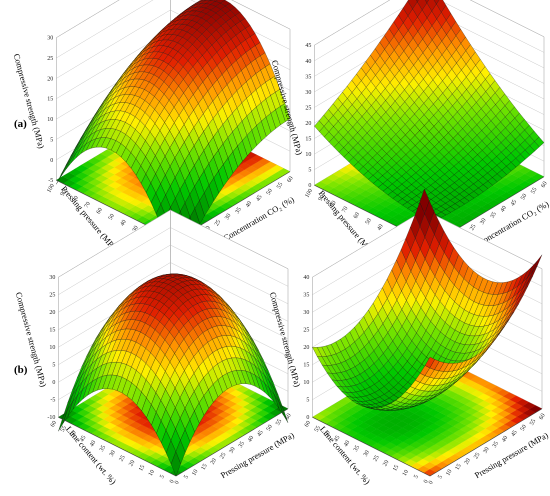 The image size is (550, 496). What do you see at coordinates (186, 477) in the screenshot?
I see `x-tick-label: 5` at bounding box center [186, 477].